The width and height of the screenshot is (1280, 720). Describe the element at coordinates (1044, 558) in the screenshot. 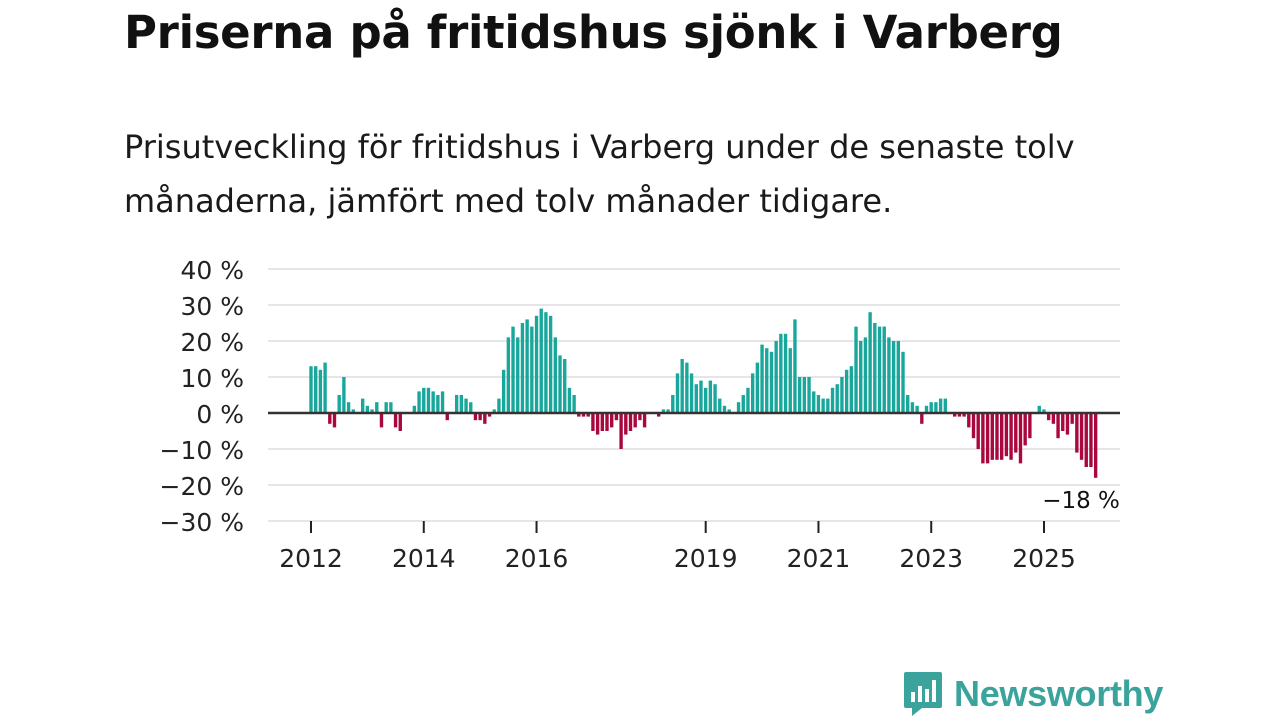

I see `x-tick-label: 2025` at that location.